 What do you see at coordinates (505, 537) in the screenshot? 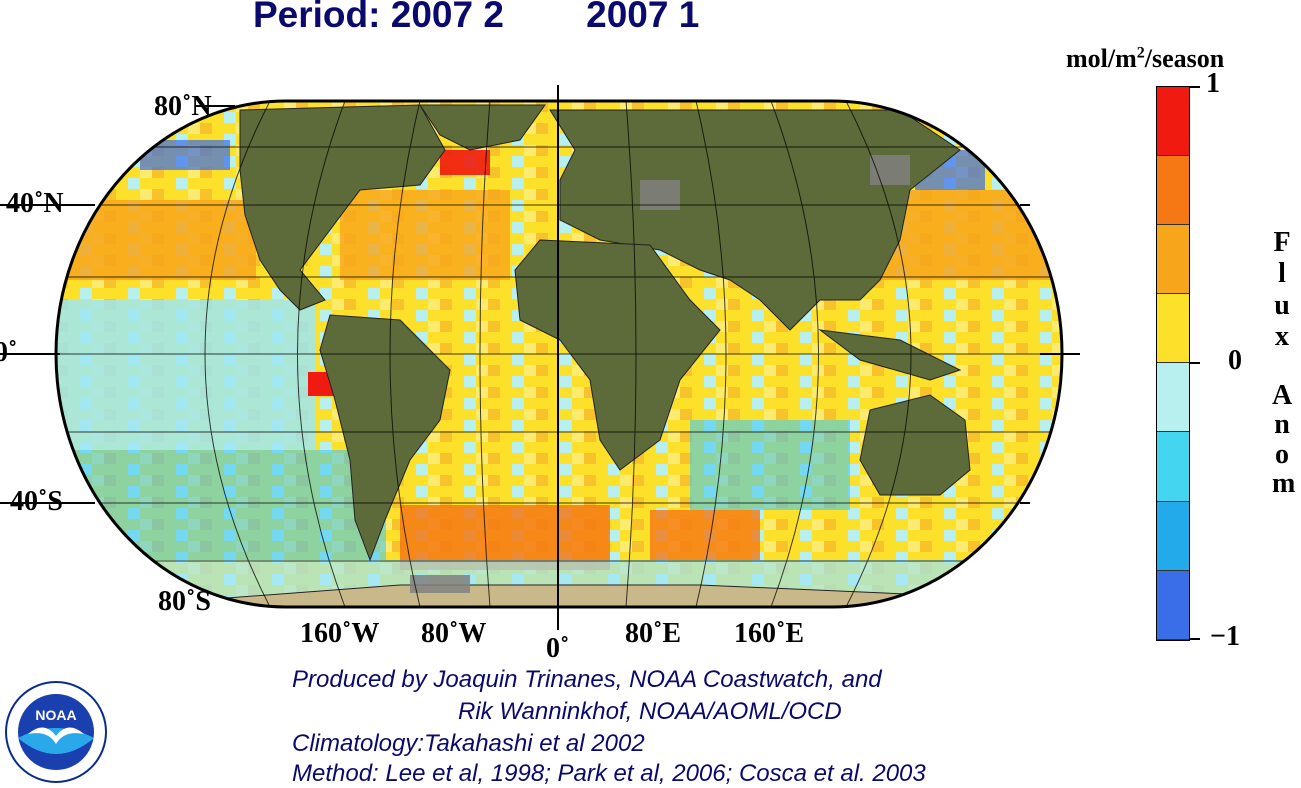
I see `anomaly-south-atlantic` at bounding box center [505, 537].